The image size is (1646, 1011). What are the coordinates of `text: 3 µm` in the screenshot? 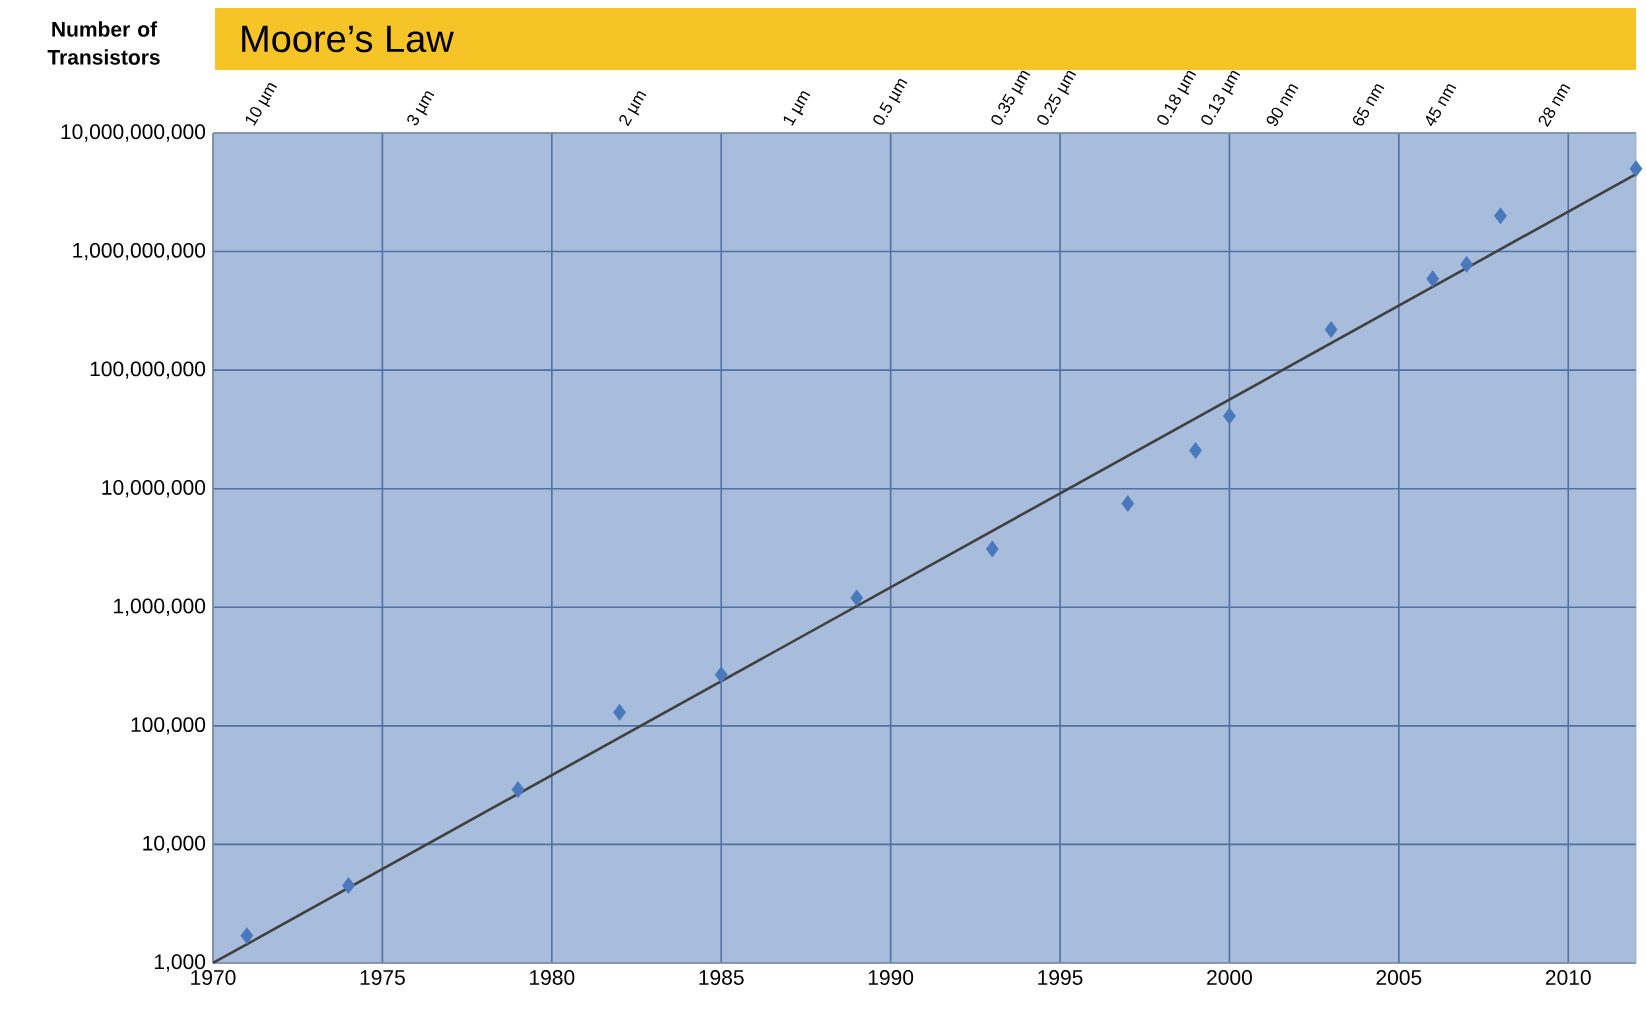 It's located at (421, 108).